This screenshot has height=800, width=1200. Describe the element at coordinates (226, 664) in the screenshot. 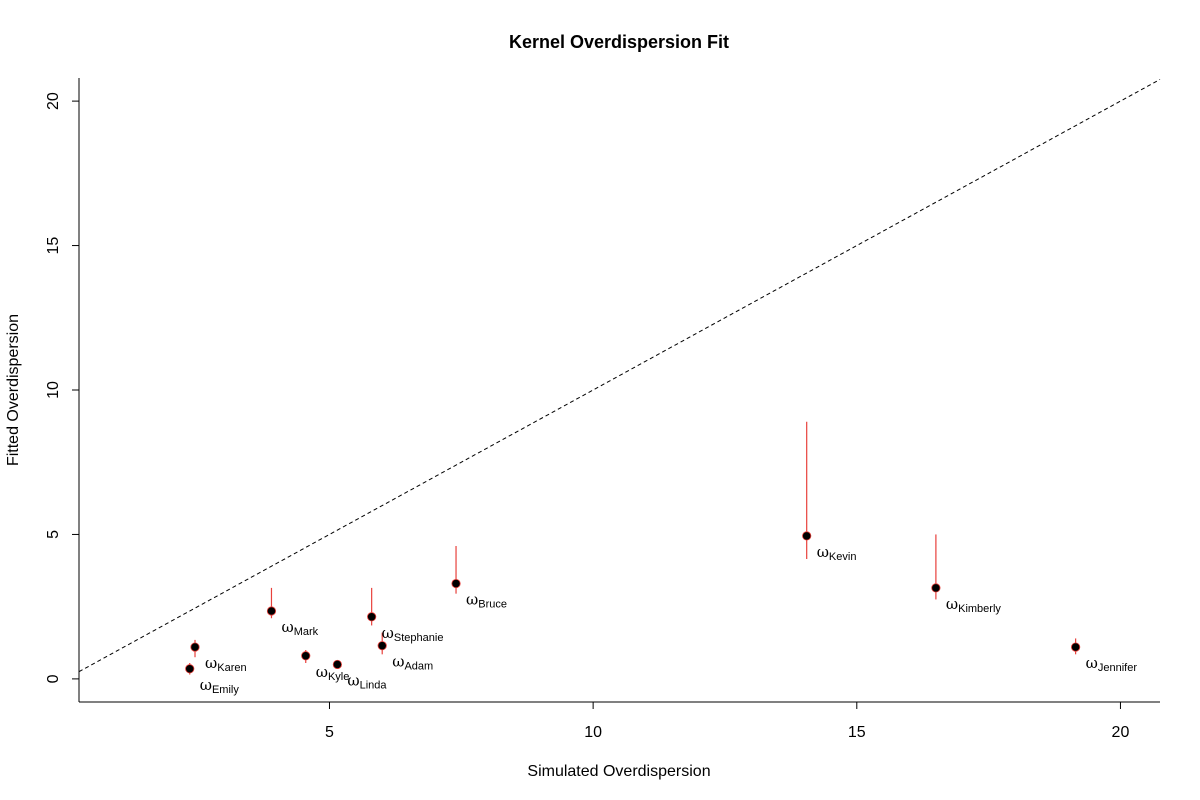

I see `point-label: ωKaren` at that location.